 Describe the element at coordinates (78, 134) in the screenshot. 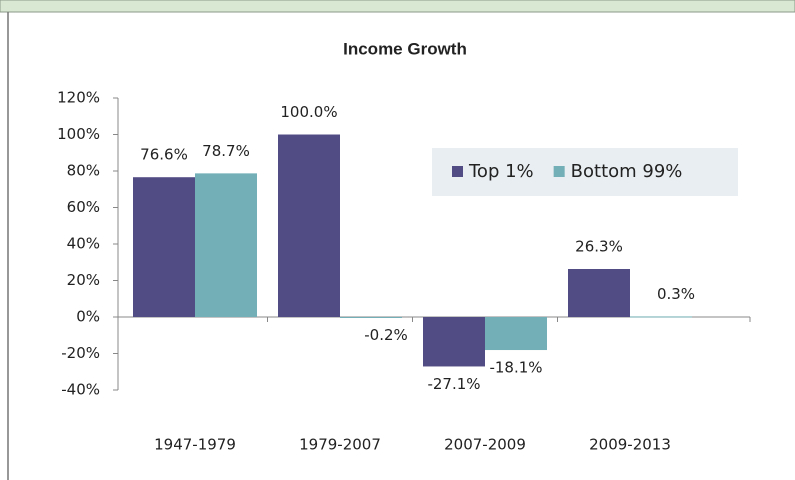

I see `y-tick-label: 100%` at that location.